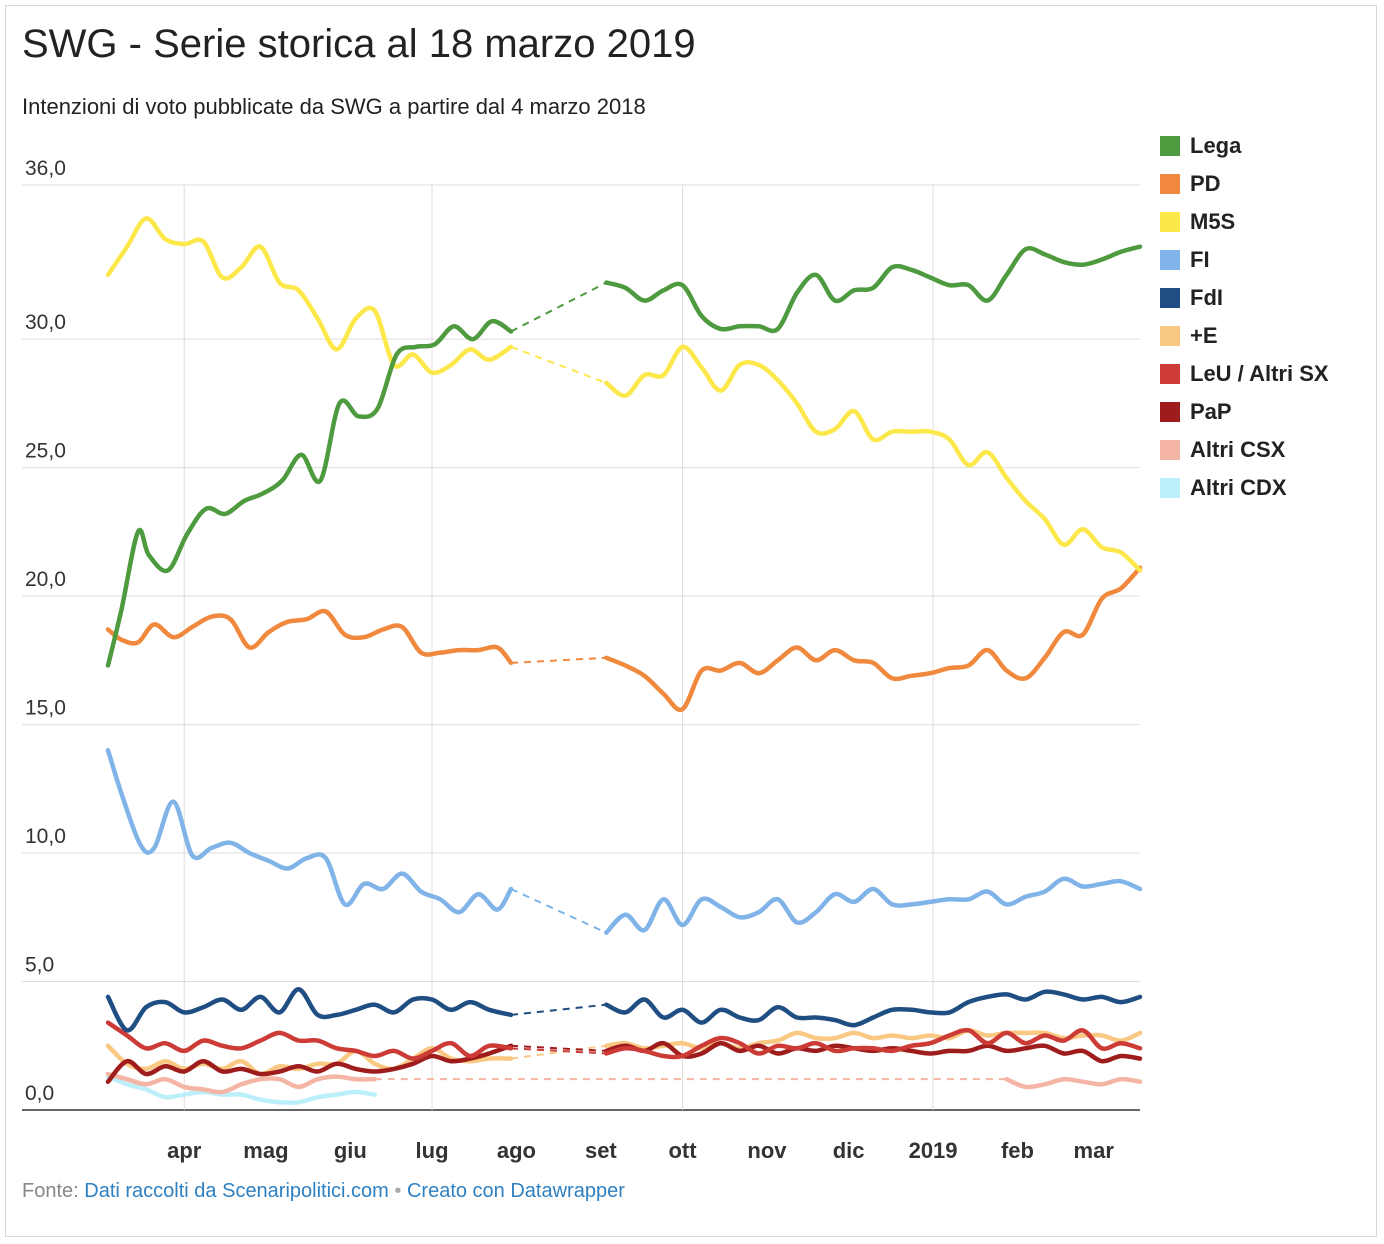 The width and height of the screenshot is (1384, 1244). I want to click on series-gap-e, so click(558, 1052).